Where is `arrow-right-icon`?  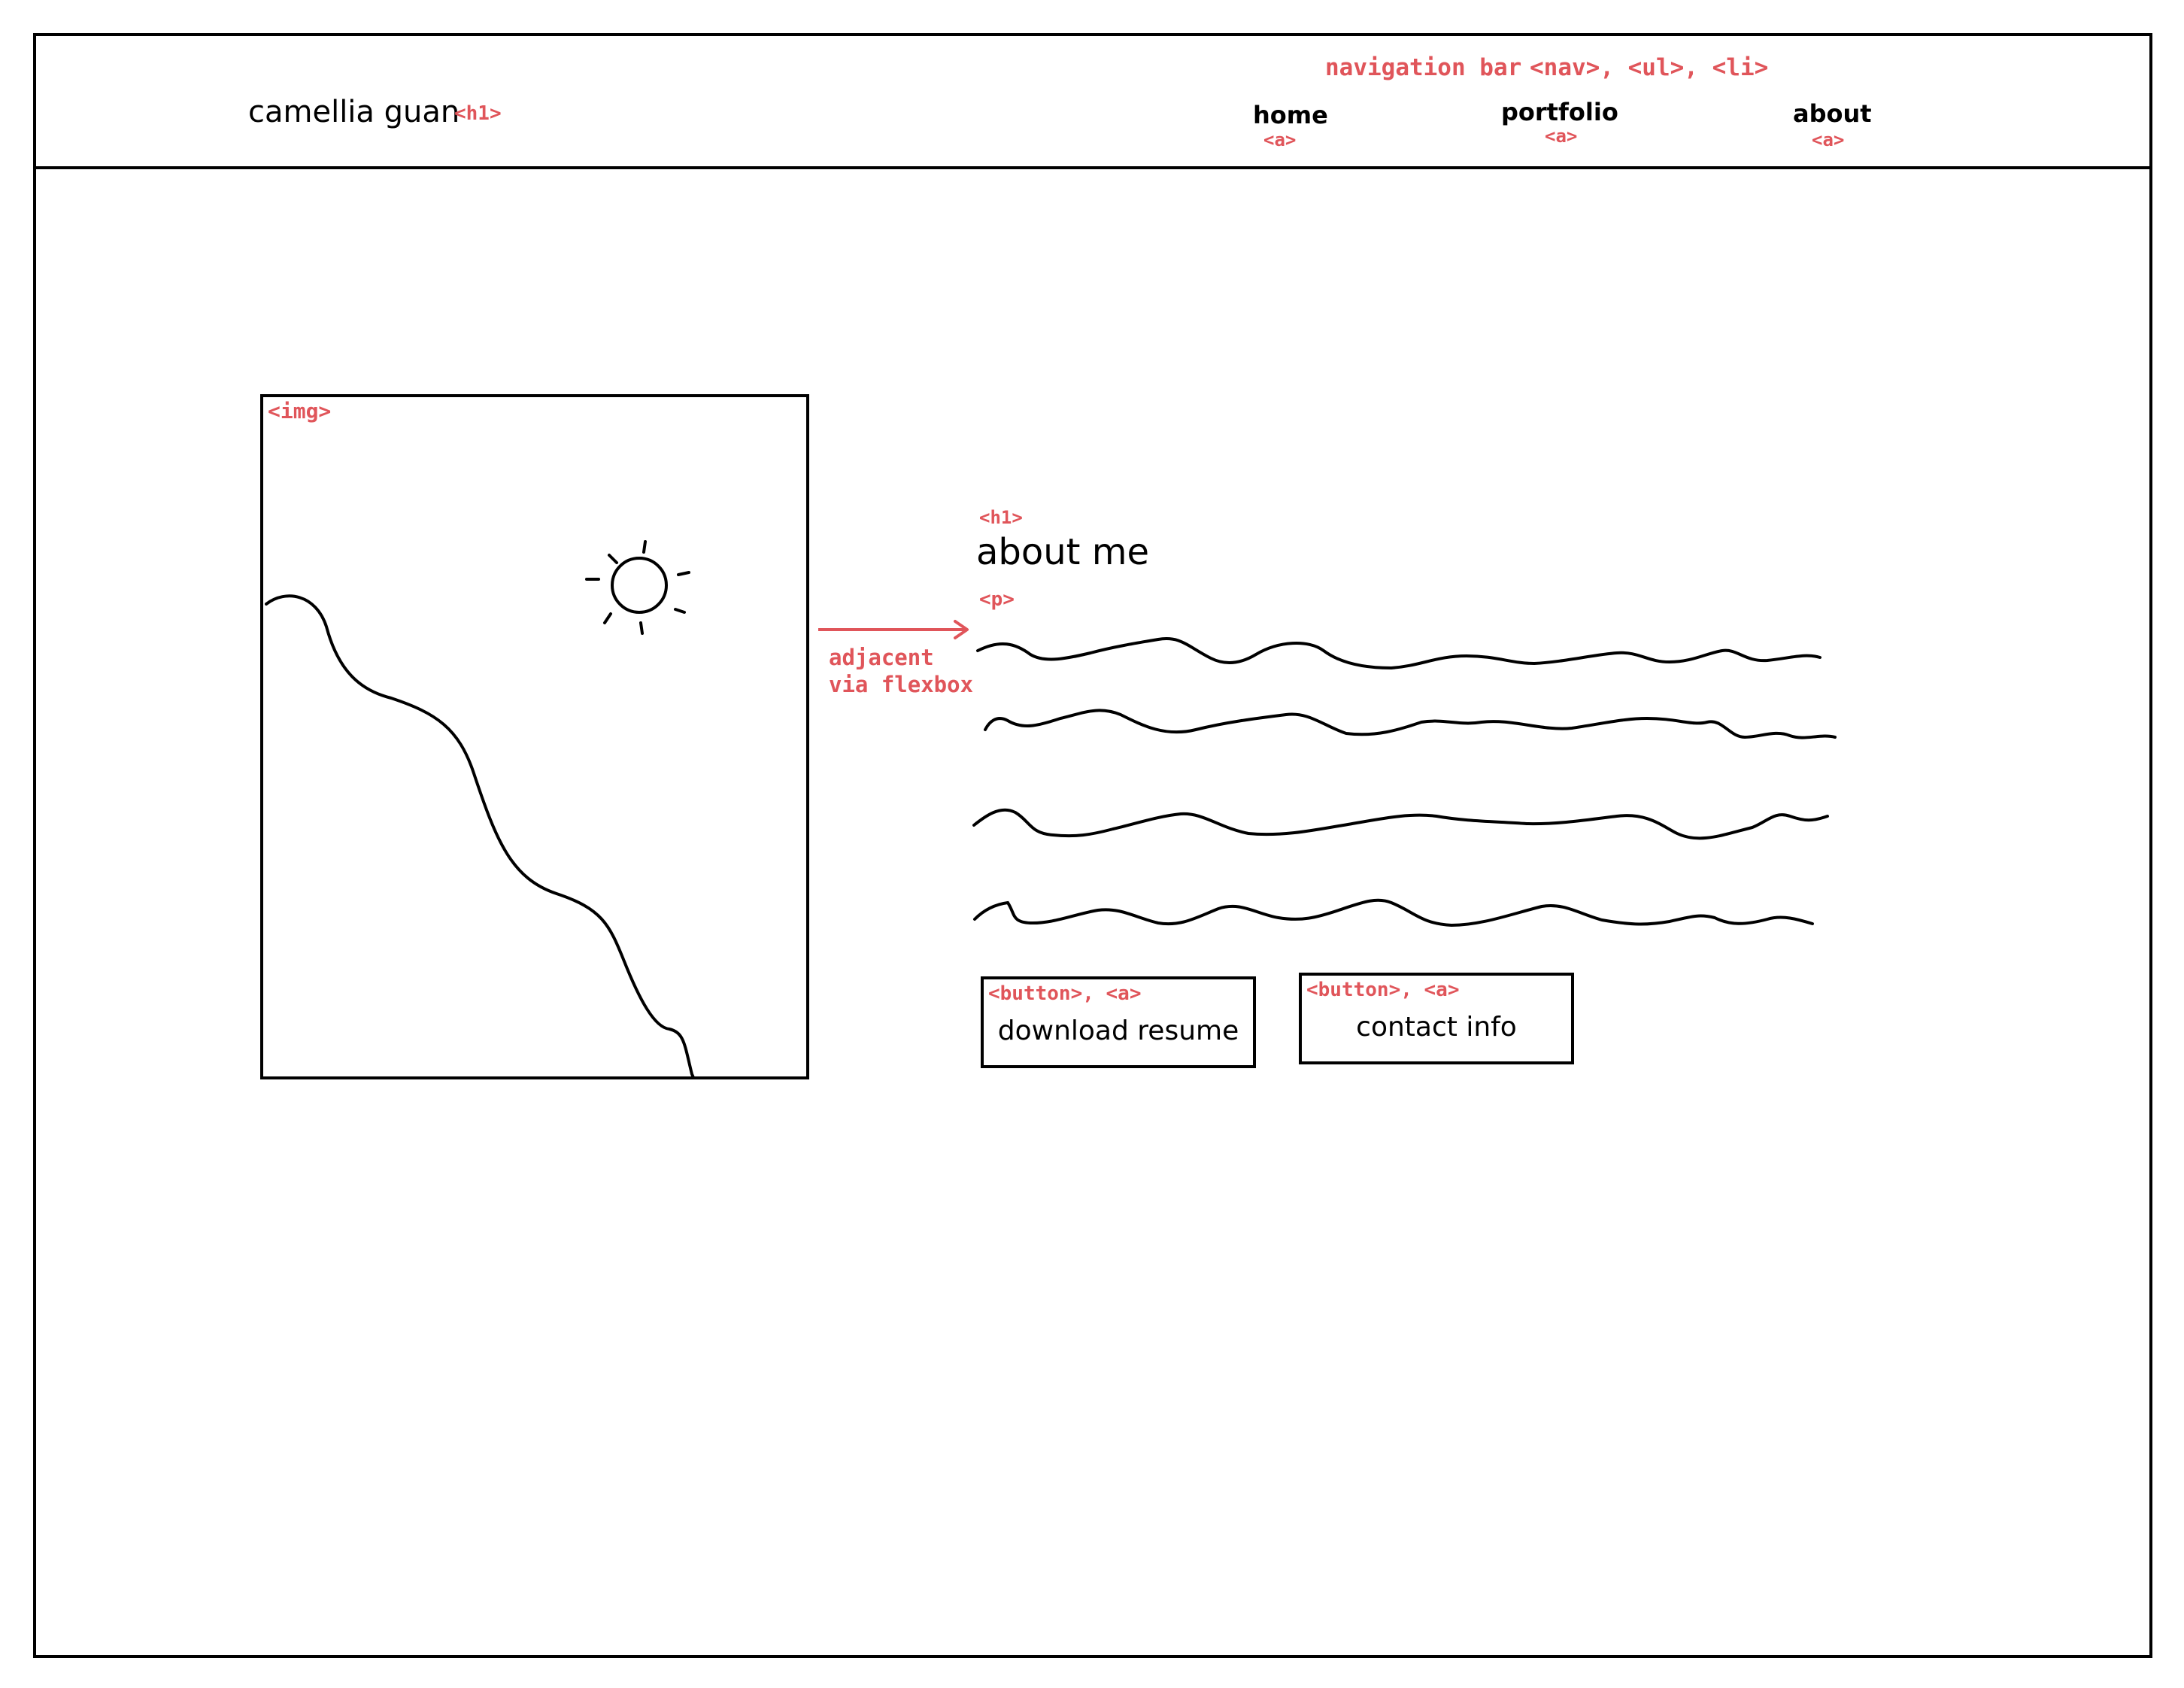
arrow-right-icon is located at coordinates (894, 629).